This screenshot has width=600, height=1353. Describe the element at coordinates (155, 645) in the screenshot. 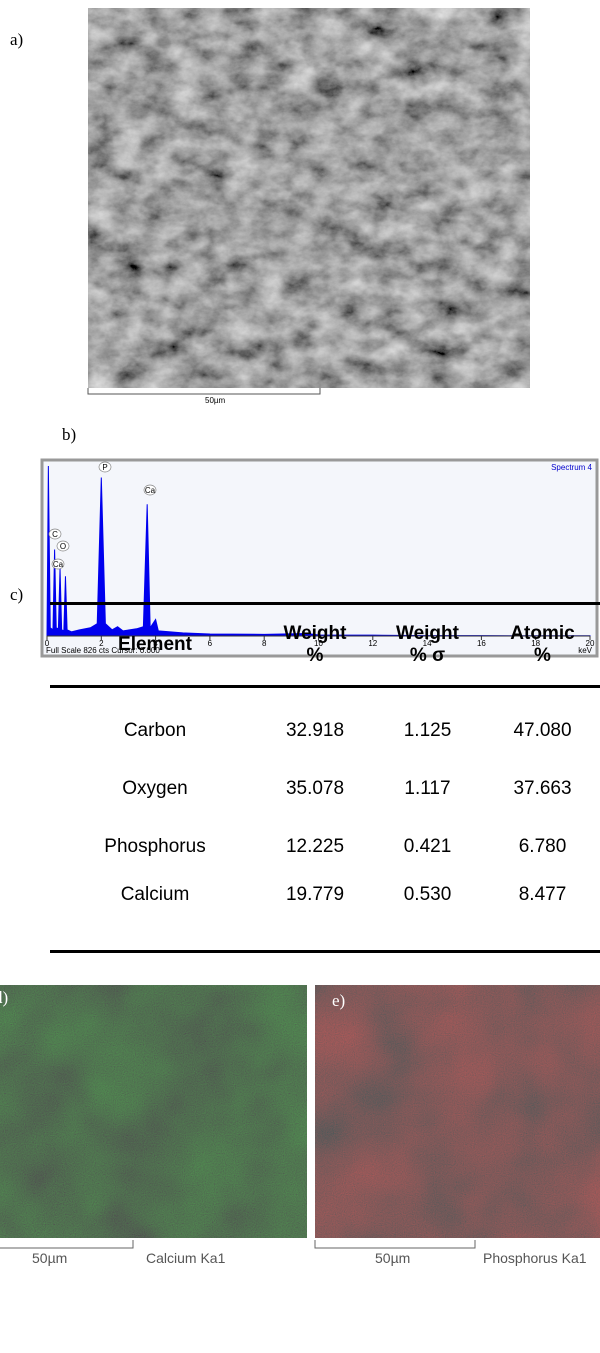

I see `column-header: Element` at that location.